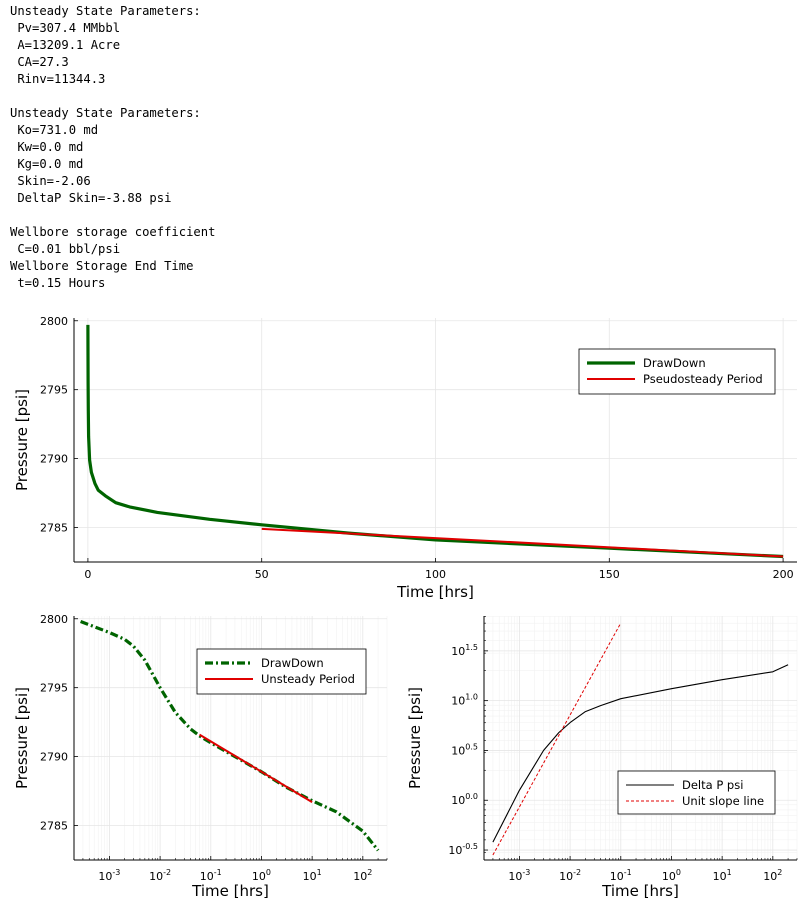 The height and width of the screenshot is (904, 810). Describe the element at coordinates (47, 147) in the screenshot. I see `report-line: Kw=0.0 md` at that location.